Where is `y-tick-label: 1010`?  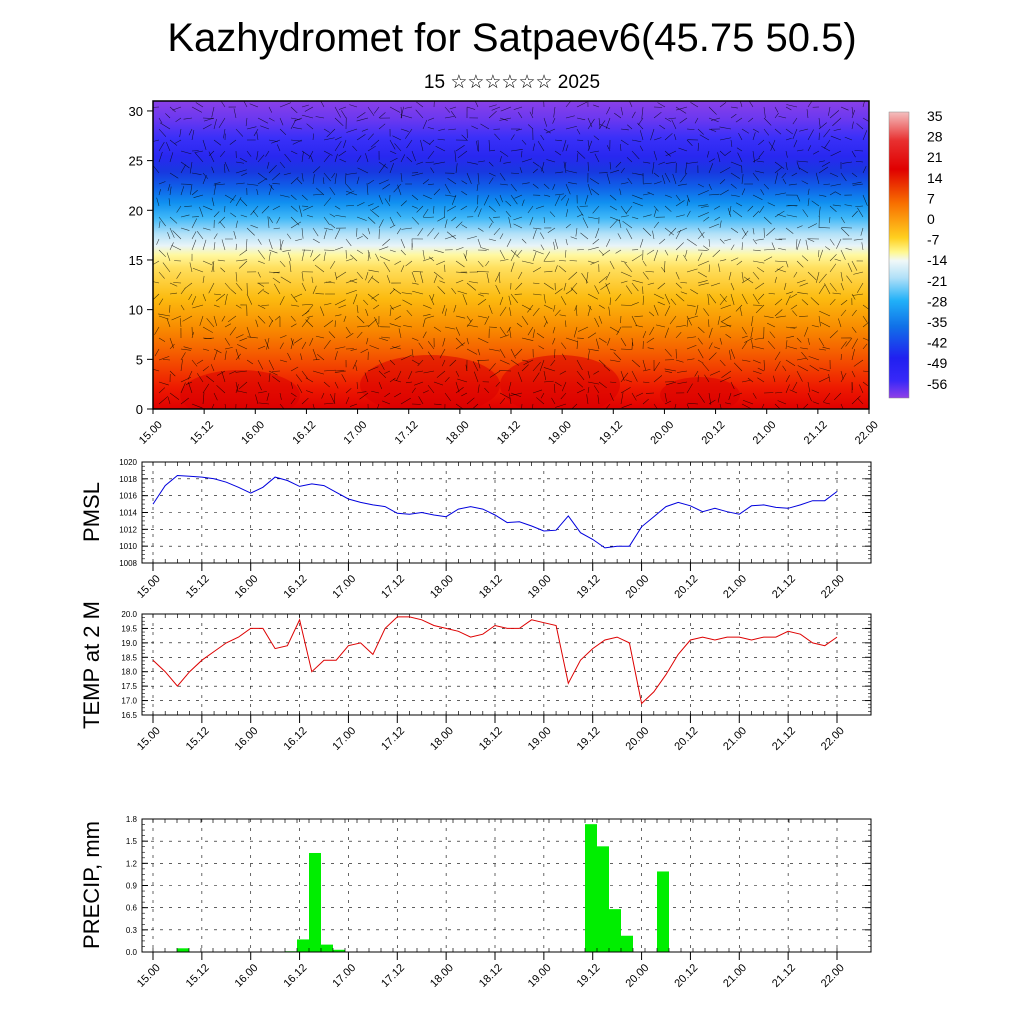 y-tick-label: 1010 is located at coordinates (128, 546).